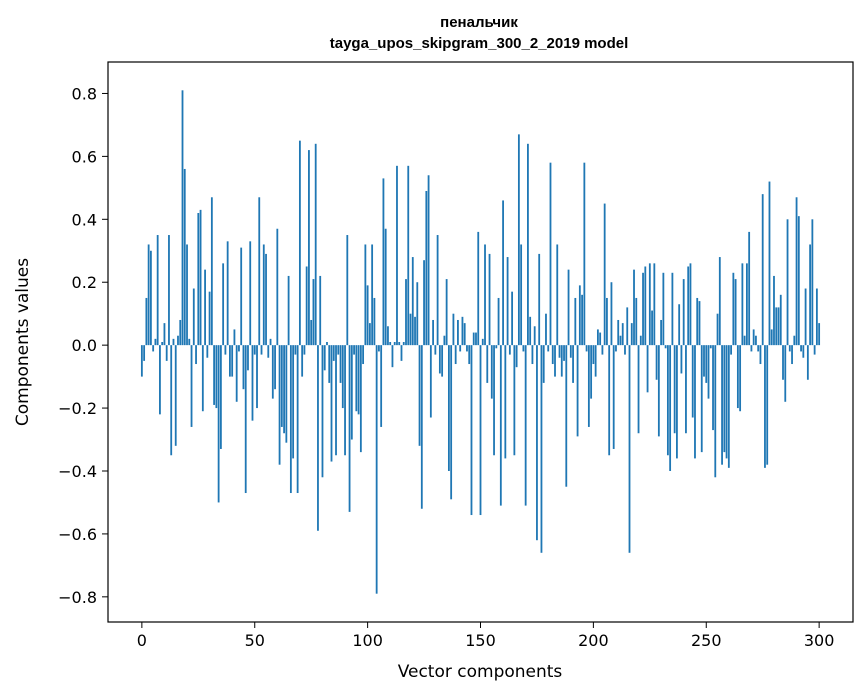 The height and width of the screenshot is (696, 867). I want to click on y-tick-label: −0.2, so click(77, 408).